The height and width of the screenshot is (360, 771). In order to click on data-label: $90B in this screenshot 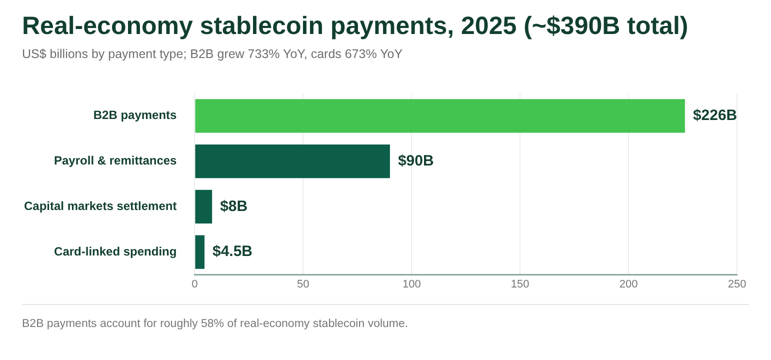, I will do `click(416, 161)`.